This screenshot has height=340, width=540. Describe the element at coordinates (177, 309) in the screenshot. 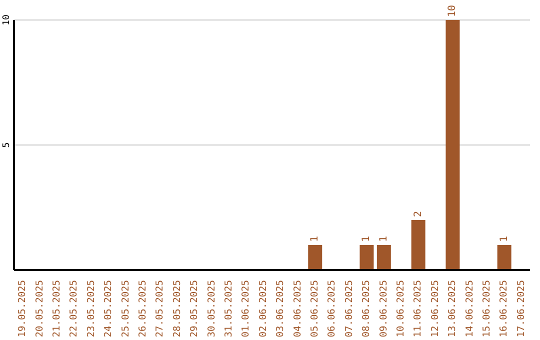

I see `x-tick-label: 28.05.2025` at that location.